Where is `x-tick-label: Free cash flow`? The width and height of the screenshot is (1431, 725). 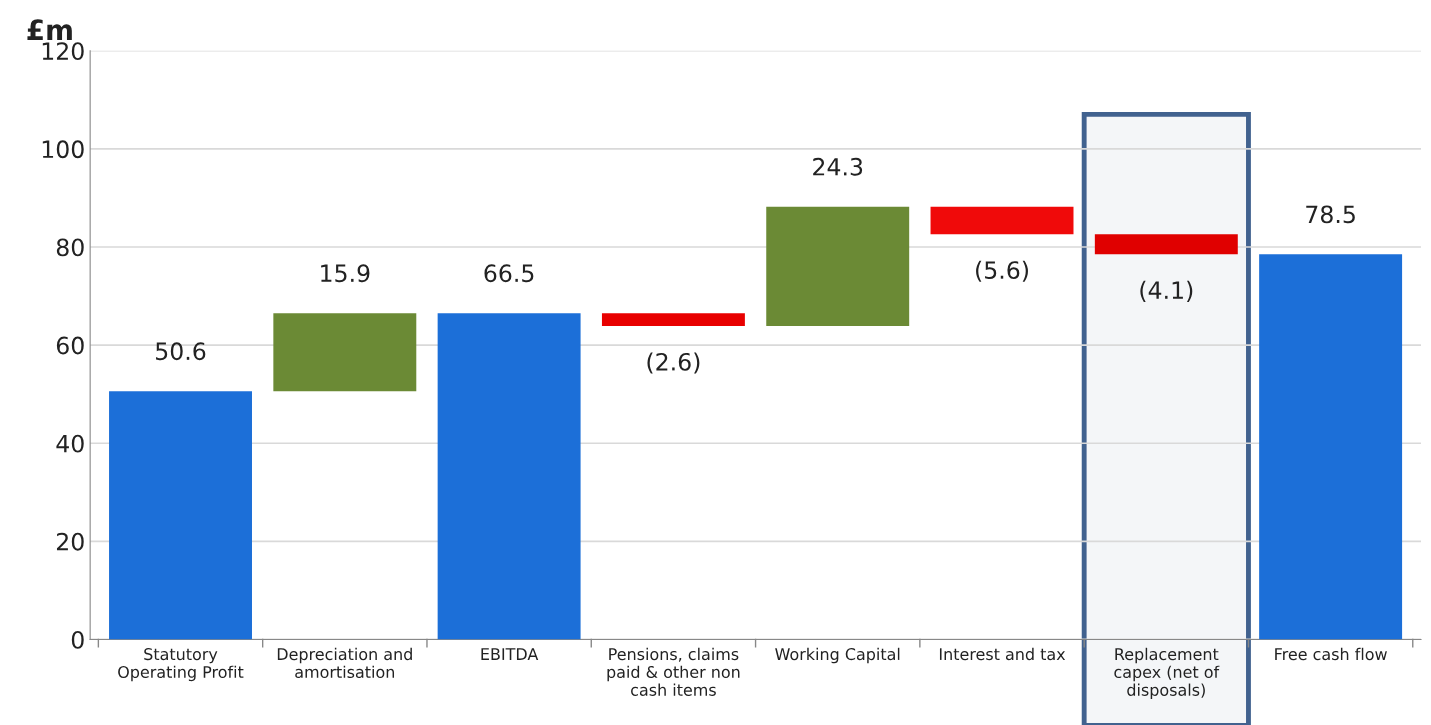
x-tick-label: Free cash flow is located at coordinates (1331, 654).